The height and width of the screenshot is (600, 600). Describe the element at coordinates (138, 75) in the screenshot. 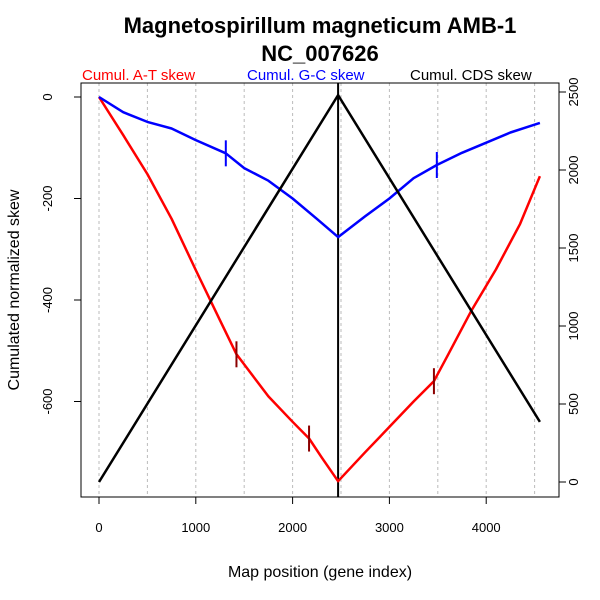

I see `legend-at-skew: Cumul. A-T skew` at that location.